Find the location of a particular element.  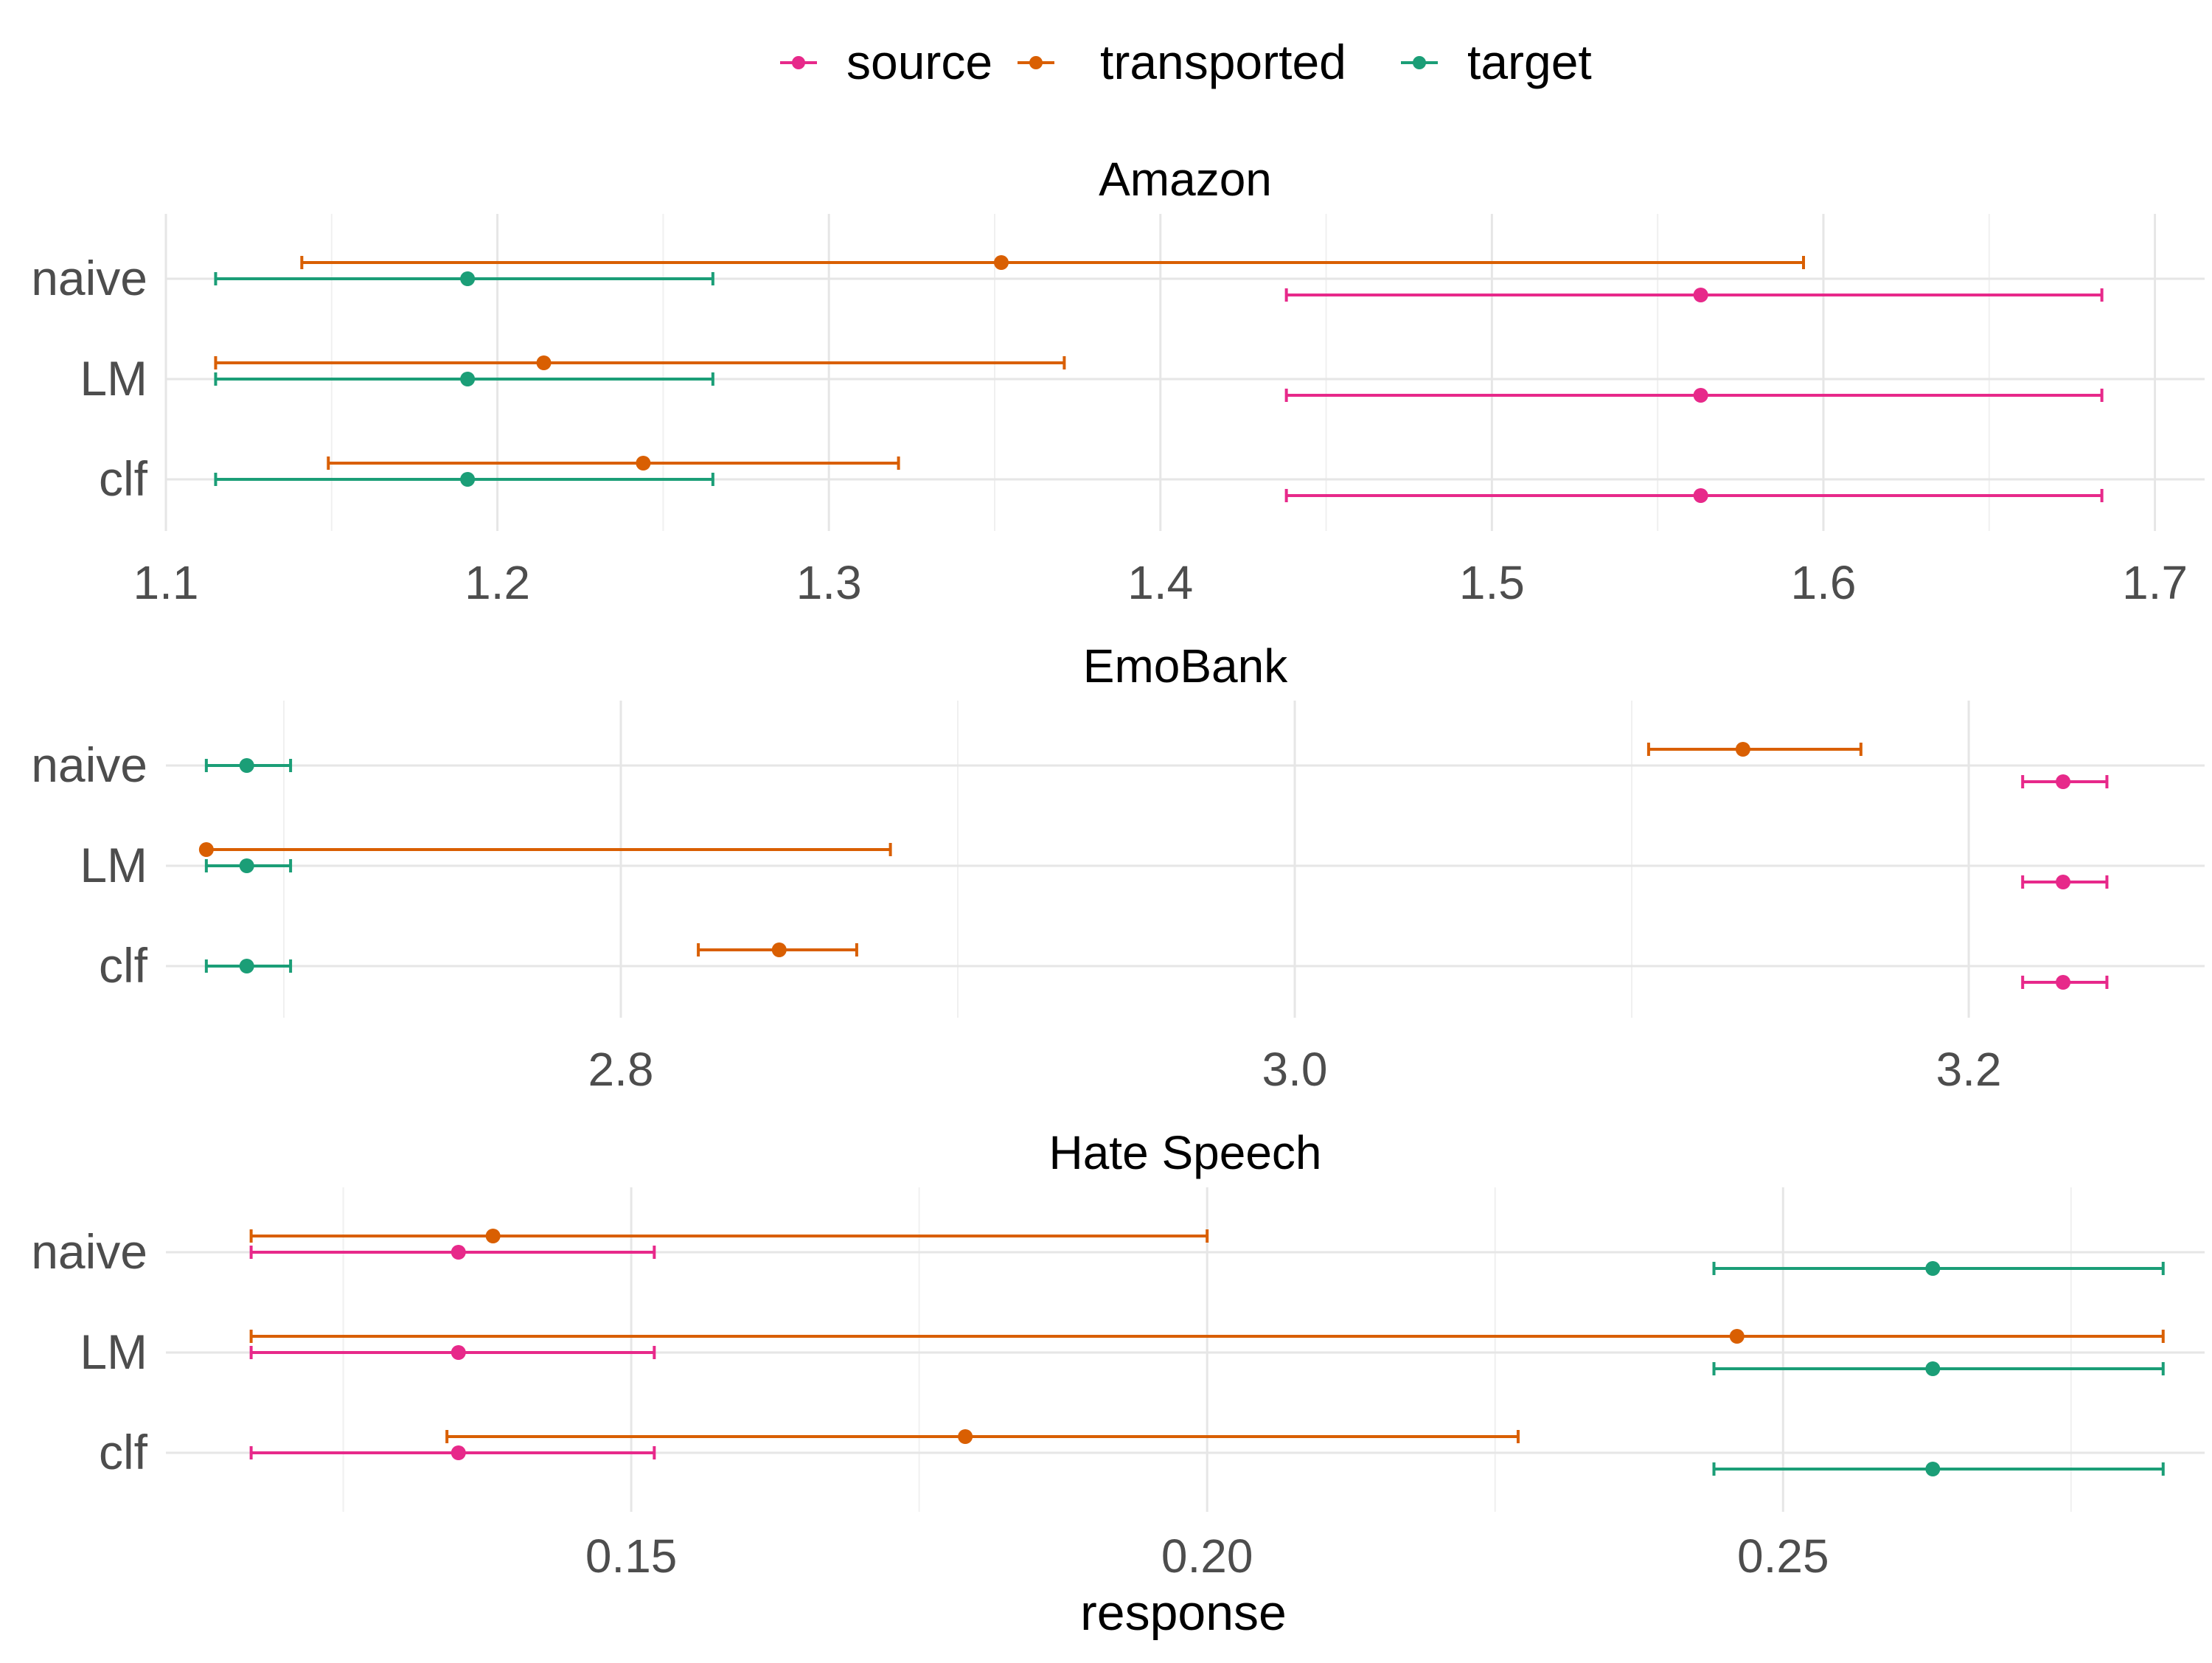

x-tick-label: 3.2 is located at coordinates (1969, 1069).